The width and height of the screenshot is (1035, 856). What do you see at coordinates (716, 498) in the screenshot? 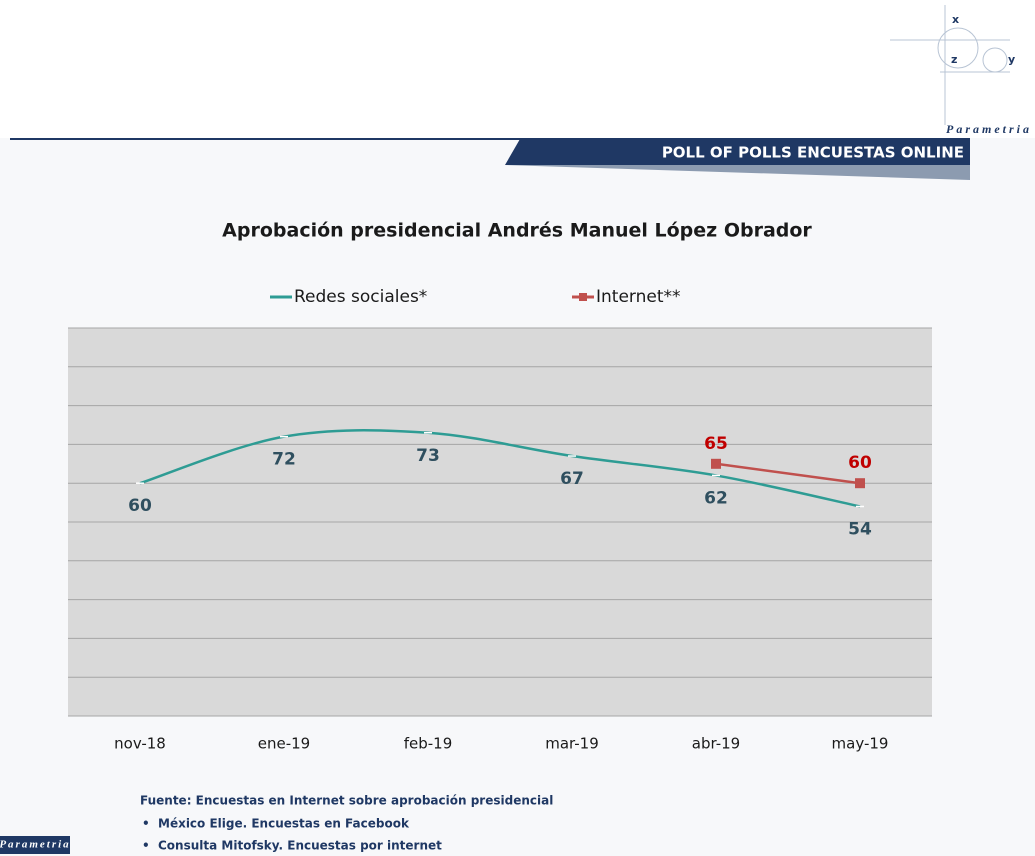
I see `data-label: 62` at bounding box center [716, 498].